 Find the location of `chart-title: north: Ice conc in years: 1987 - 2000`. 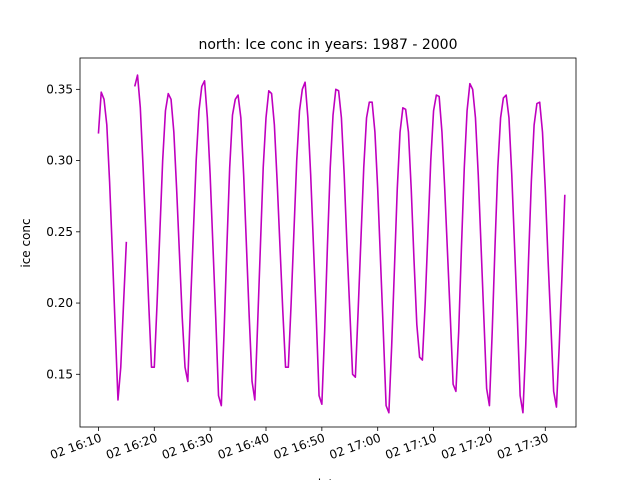

chart-title: north: Ice conc in years: 1987 - 2000 is located at coordinates (327, 45).